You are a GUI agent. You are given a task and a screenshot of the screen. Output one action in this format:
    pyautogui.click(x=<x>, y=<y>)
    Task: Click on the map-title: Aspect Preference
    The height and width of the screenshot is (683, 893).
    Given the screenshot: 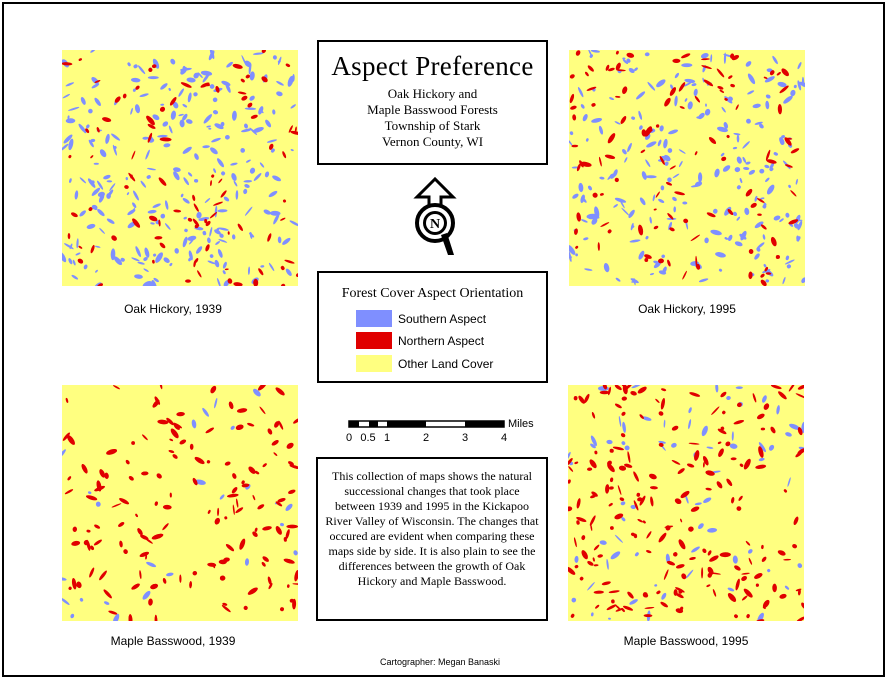 What is the action you would take?
    pyautogui.click(x=432, y=66)
    